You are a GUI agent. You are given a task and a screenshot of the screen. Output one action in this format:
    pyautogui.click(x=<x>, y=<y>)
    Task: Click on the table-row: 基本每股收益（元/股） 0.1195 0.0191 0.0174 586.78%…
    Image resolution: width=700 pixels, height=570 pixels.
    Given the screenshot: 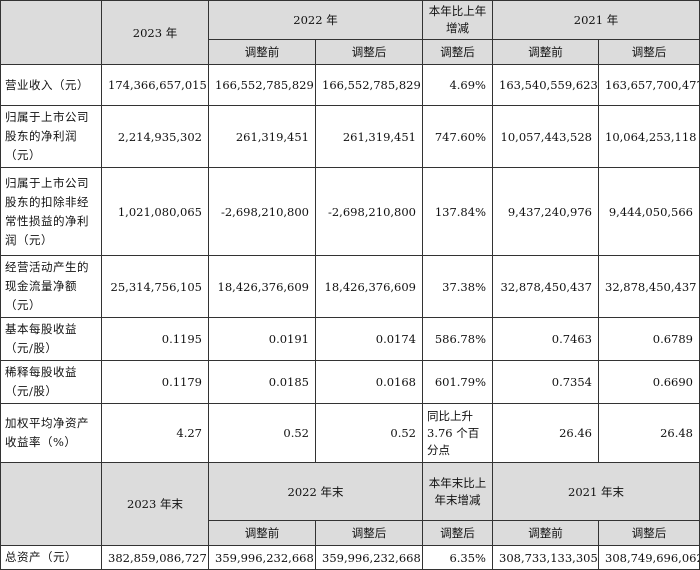 What is the action you would take?
    pyautogui.click(x=350, y=339)
    